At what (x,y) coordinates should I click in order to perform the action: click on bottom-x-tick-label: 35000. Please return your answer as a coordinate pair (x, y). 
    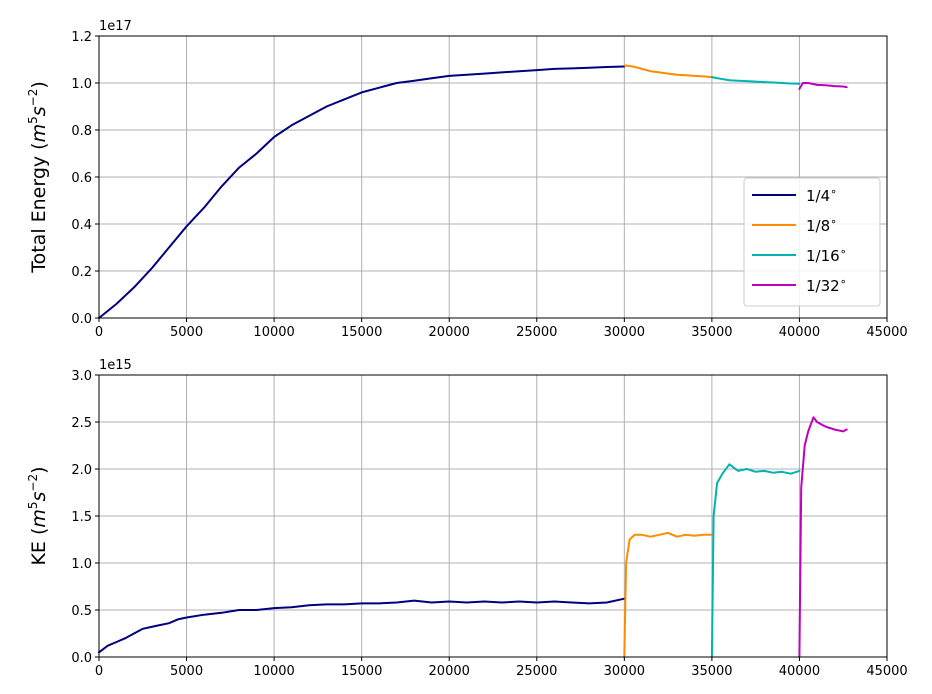
    Looking at the image, I should click on (711, 671).